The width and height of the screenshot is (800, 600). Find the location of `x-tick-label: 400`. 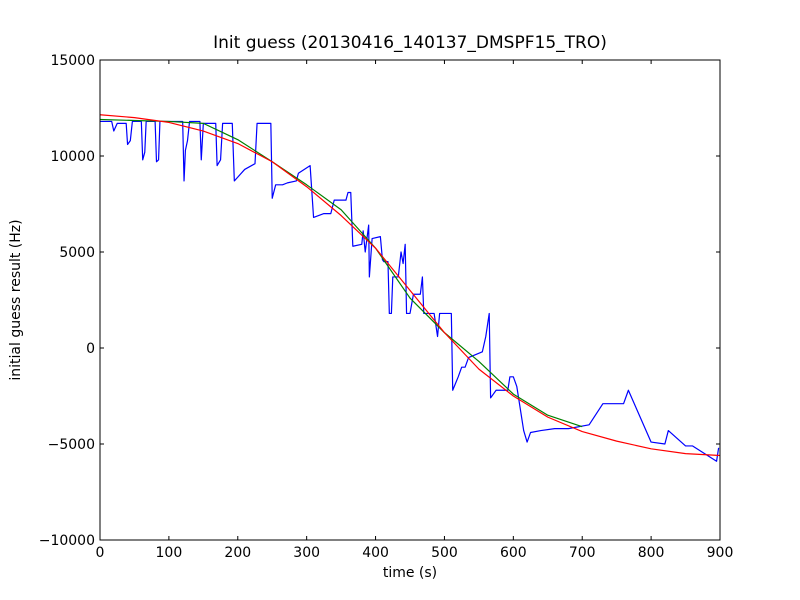

x-tick-label: 400 is located at coordinates (375, 553).